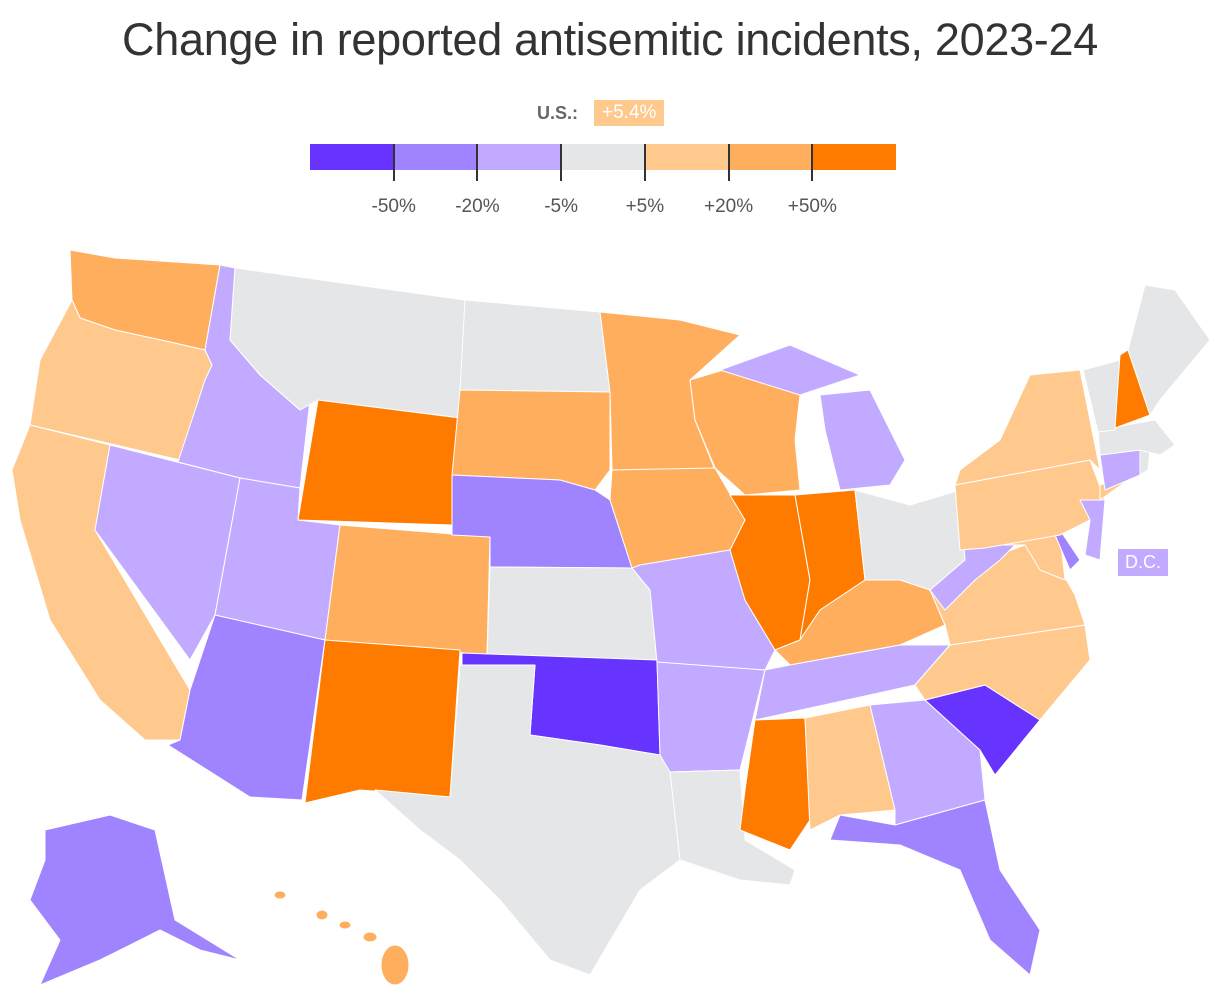  What do you see at coordinates (711, 717) in the screenshot?
I see `state-ar` at bounding box center [711, 717].